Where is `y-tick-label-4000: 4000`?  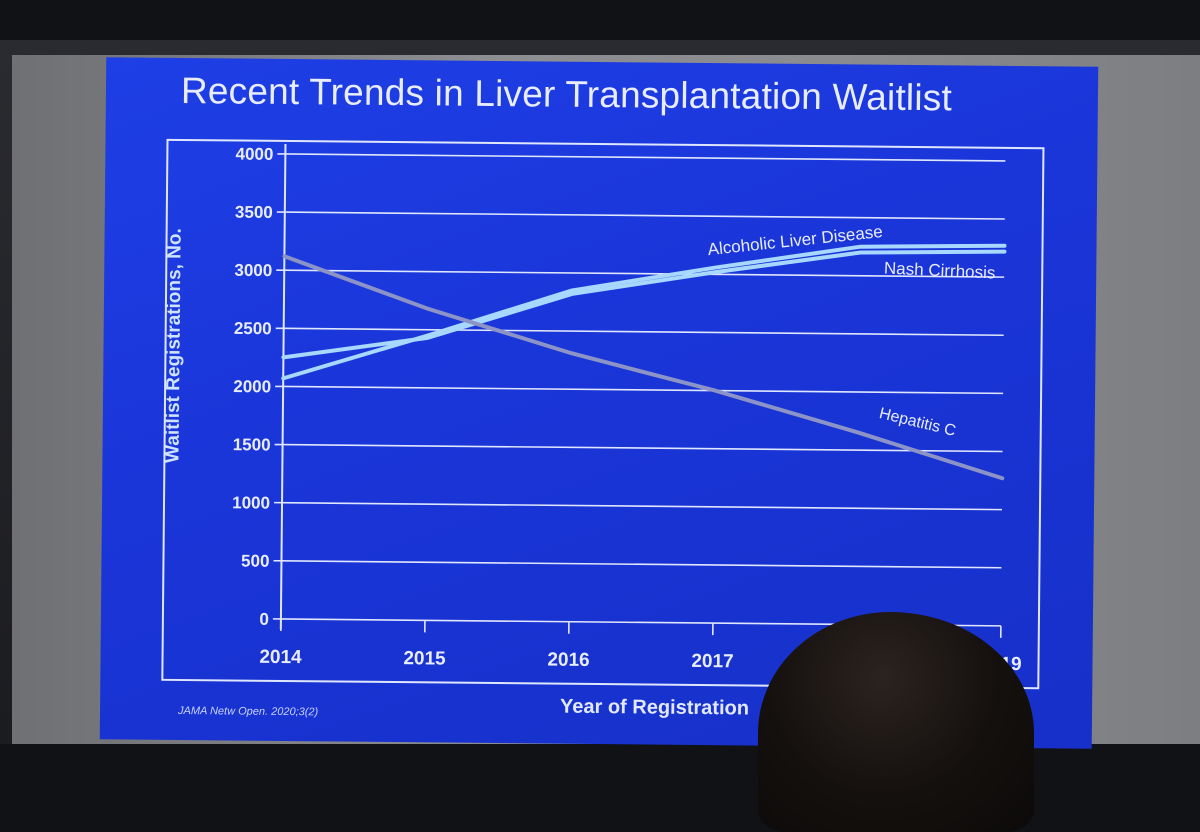 y-tick-label-4000: 4000 is located at coordinates (254, 154).